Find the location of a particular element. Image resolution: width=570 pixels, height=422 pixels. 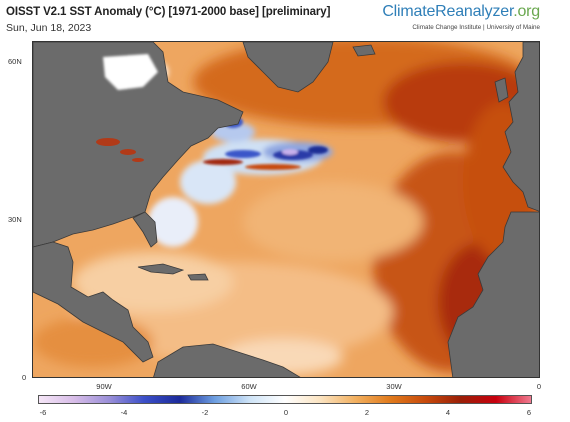

anomaly-colorbar is located at coordinates (285, 399).